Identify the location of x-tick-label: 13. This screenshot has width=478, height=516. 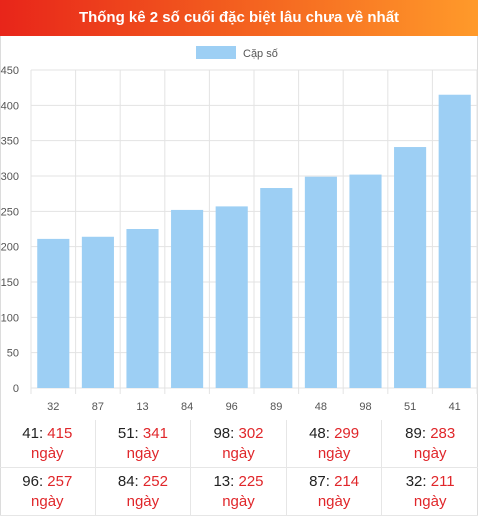
(142, 407).